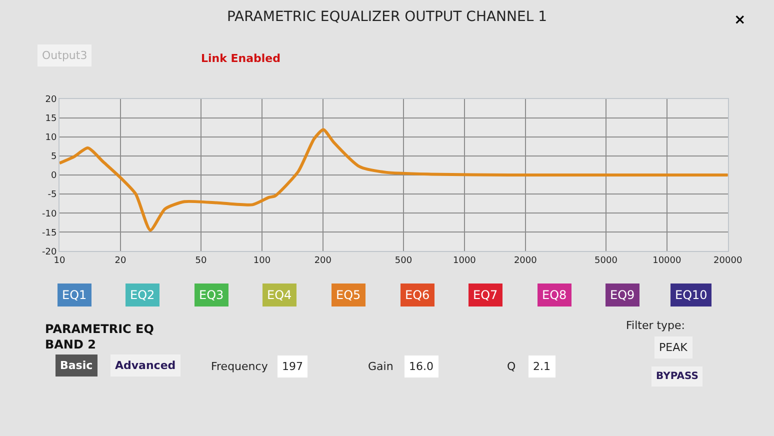 This screenshot has width=774, height=436. What do you see at coordinates (49, 233) in the screenshot?
I see `y-tick-label: -15` at bounding box center [49, 233].